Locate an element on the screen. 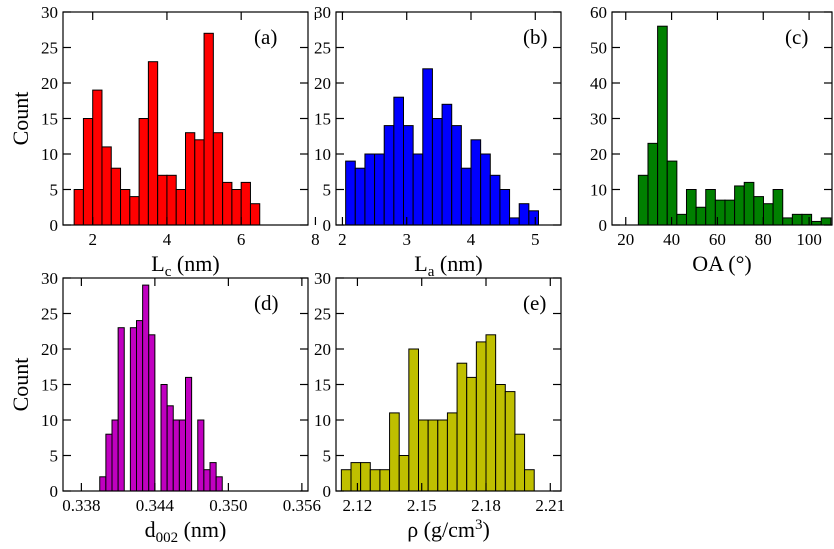 Image resolution: width=834 pixels, height=549 pixels. panel-d-xlabel: d002 (nm) is located at coordinates (186, 531).